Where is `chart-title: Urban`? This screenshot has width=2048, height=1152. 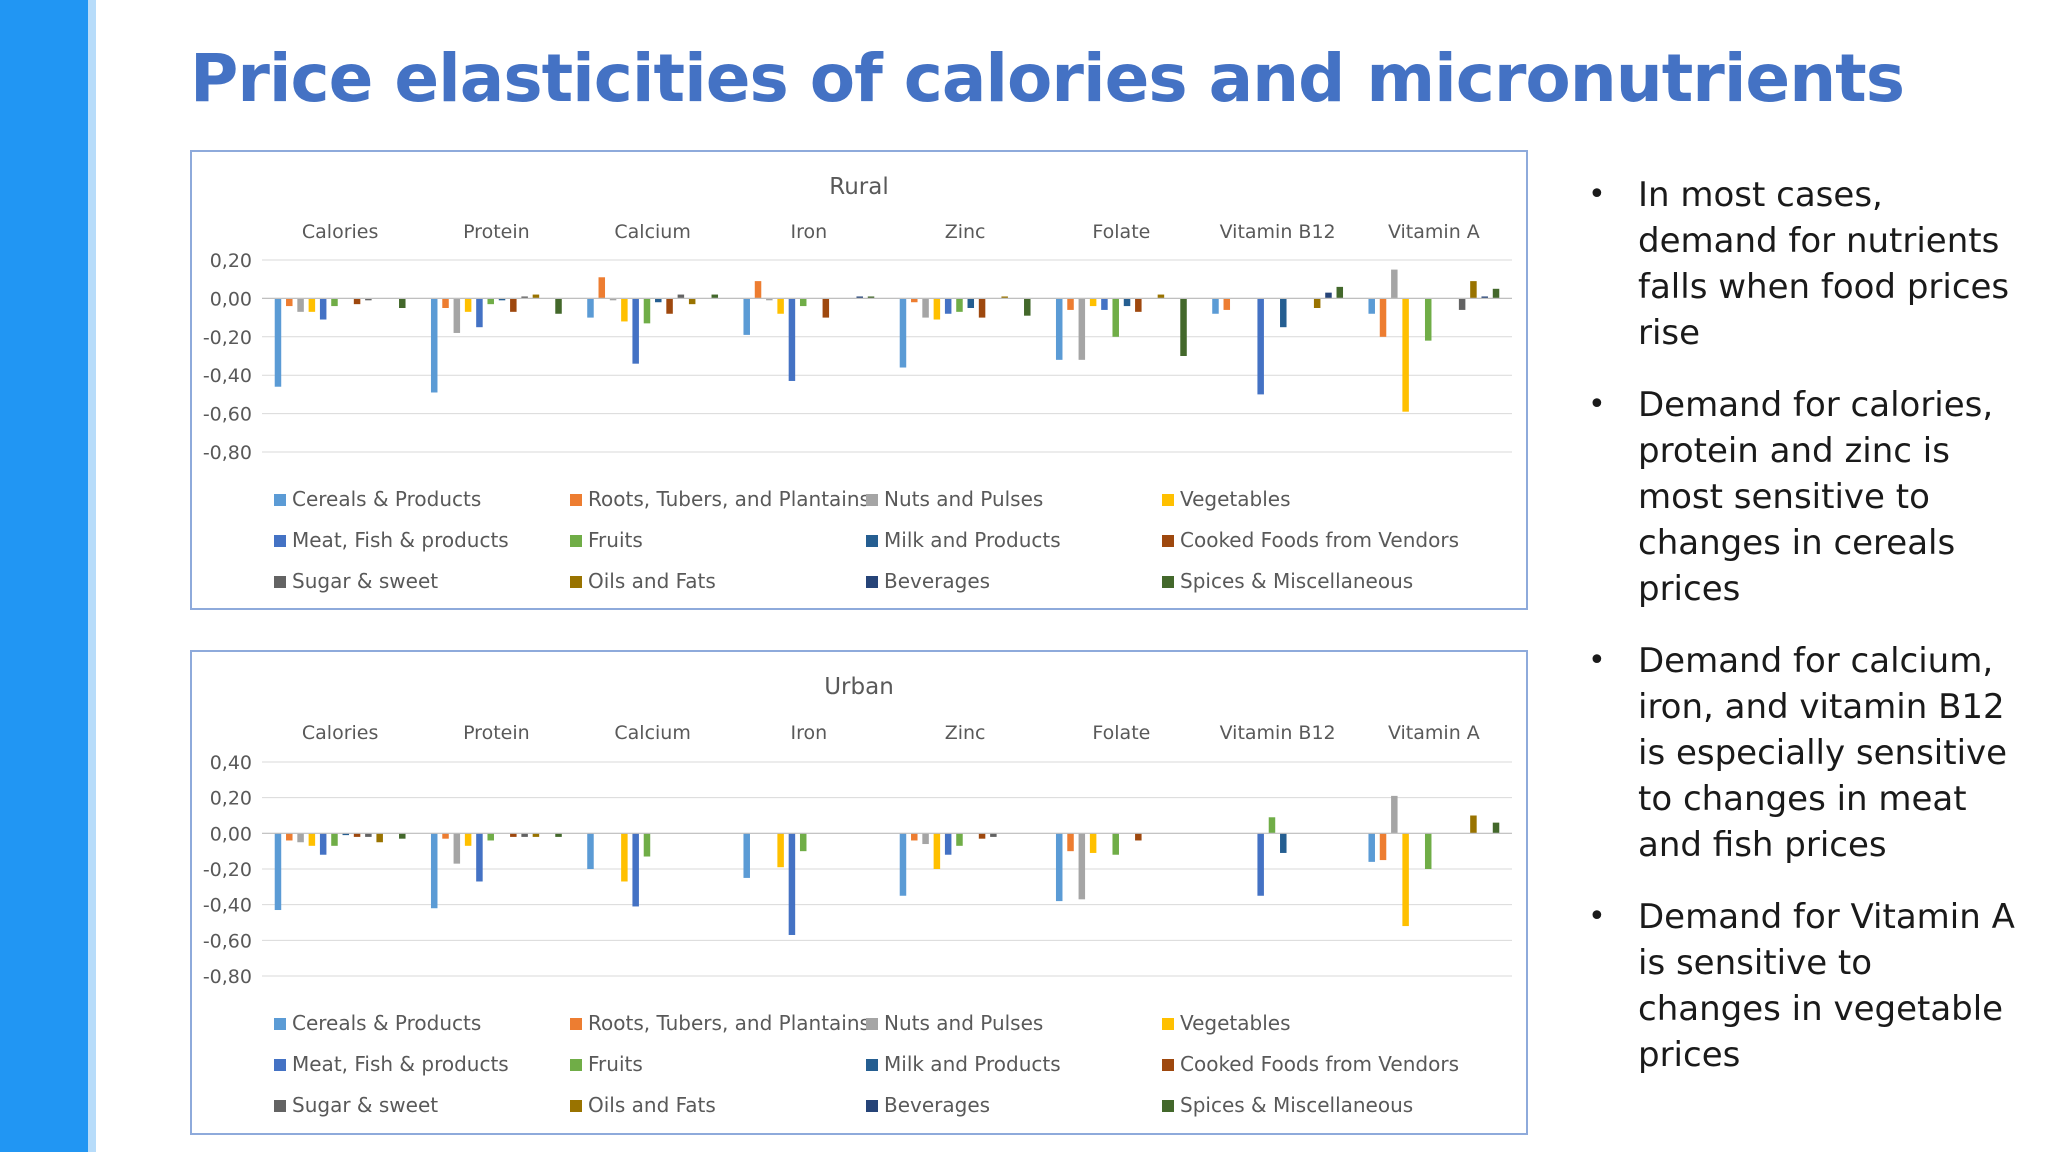
chart-title: Urban is located at coordinates (859, 687).